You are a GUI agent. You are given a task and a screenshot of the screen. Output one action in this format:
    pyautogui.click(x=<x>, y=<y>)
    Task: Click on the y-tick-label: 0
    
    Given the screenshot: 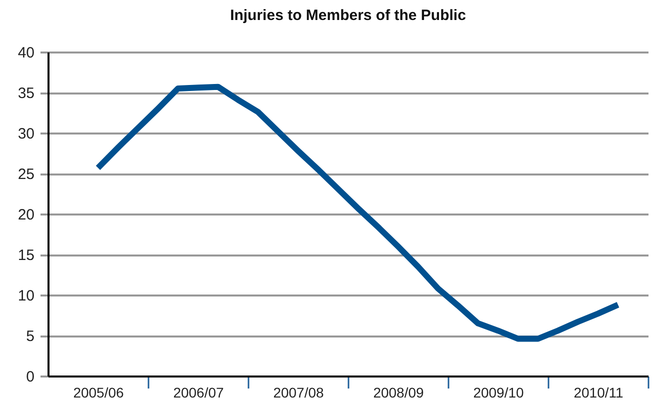 What is the action you would take?
    pyautogui.click(x=30, y=377)
    